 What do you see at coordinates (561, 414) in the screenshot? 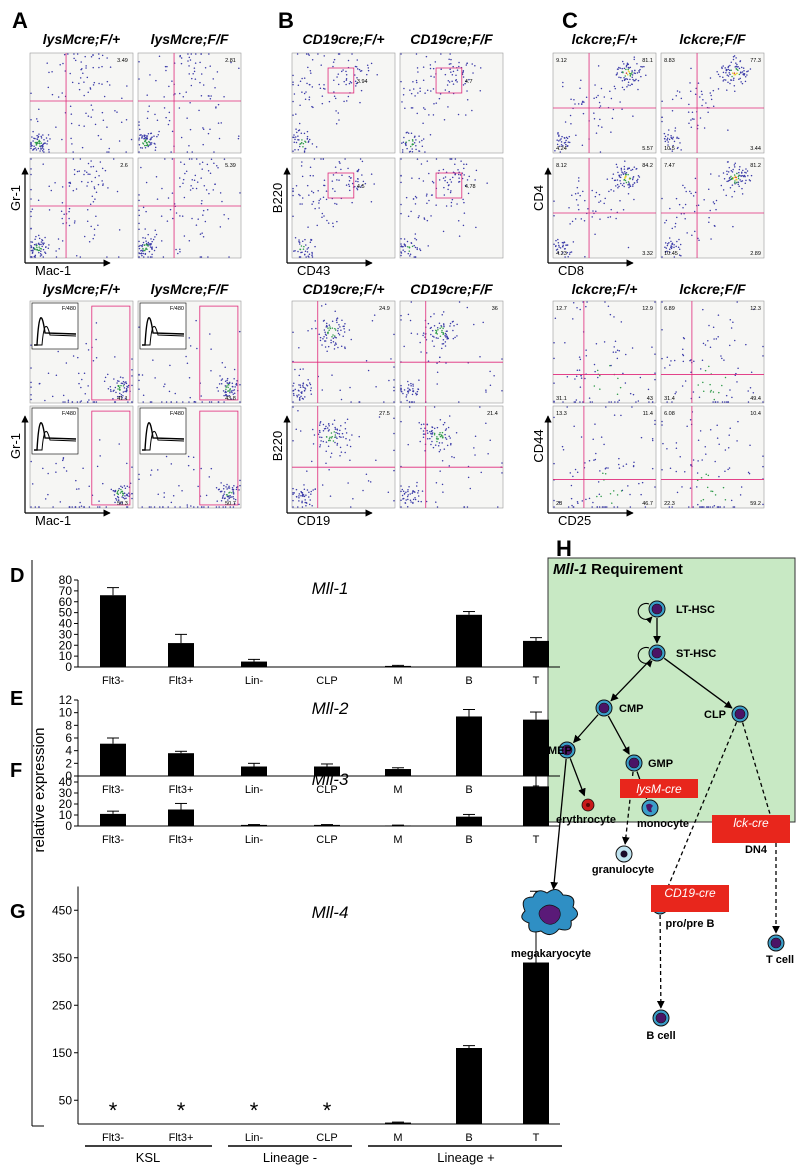
I see `gate-percentage: 13.3` at bounding box center [561, 414].